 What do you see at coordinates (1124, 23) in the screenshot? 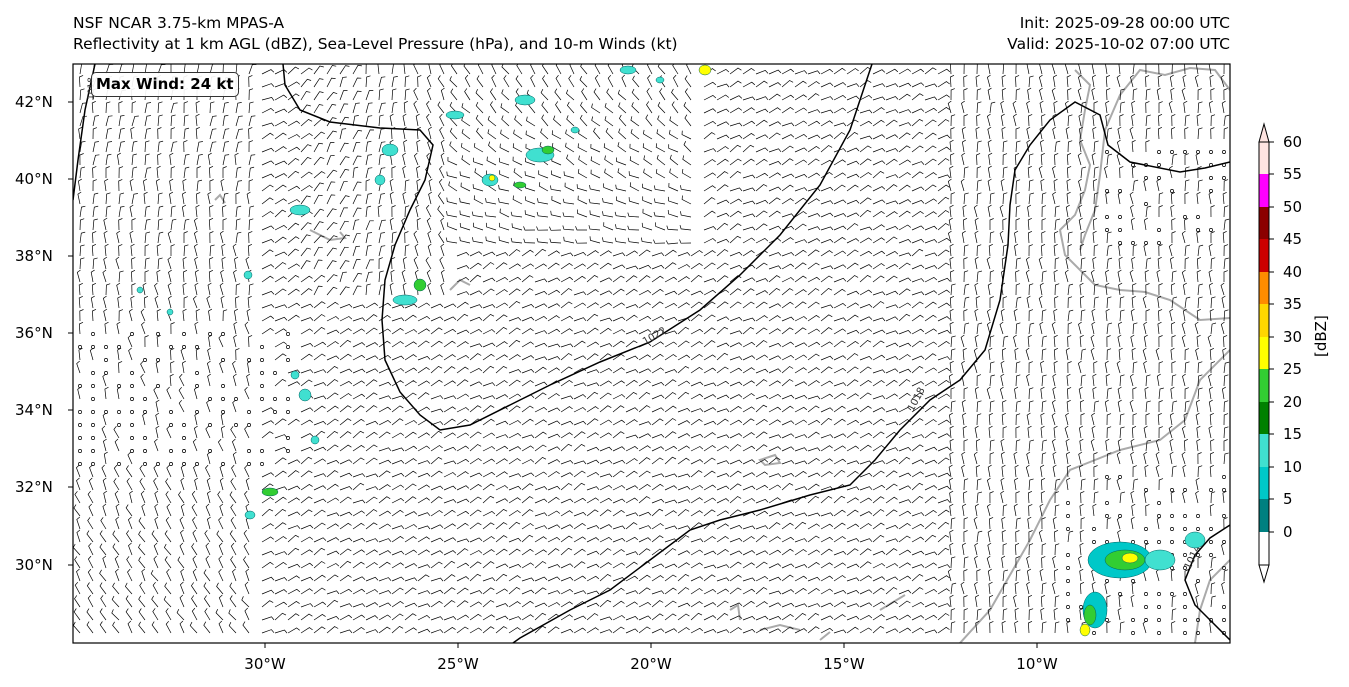
I see `init-time: Init: 2025-09-28 00:00 UTC` at bounding box center [1124, 23].